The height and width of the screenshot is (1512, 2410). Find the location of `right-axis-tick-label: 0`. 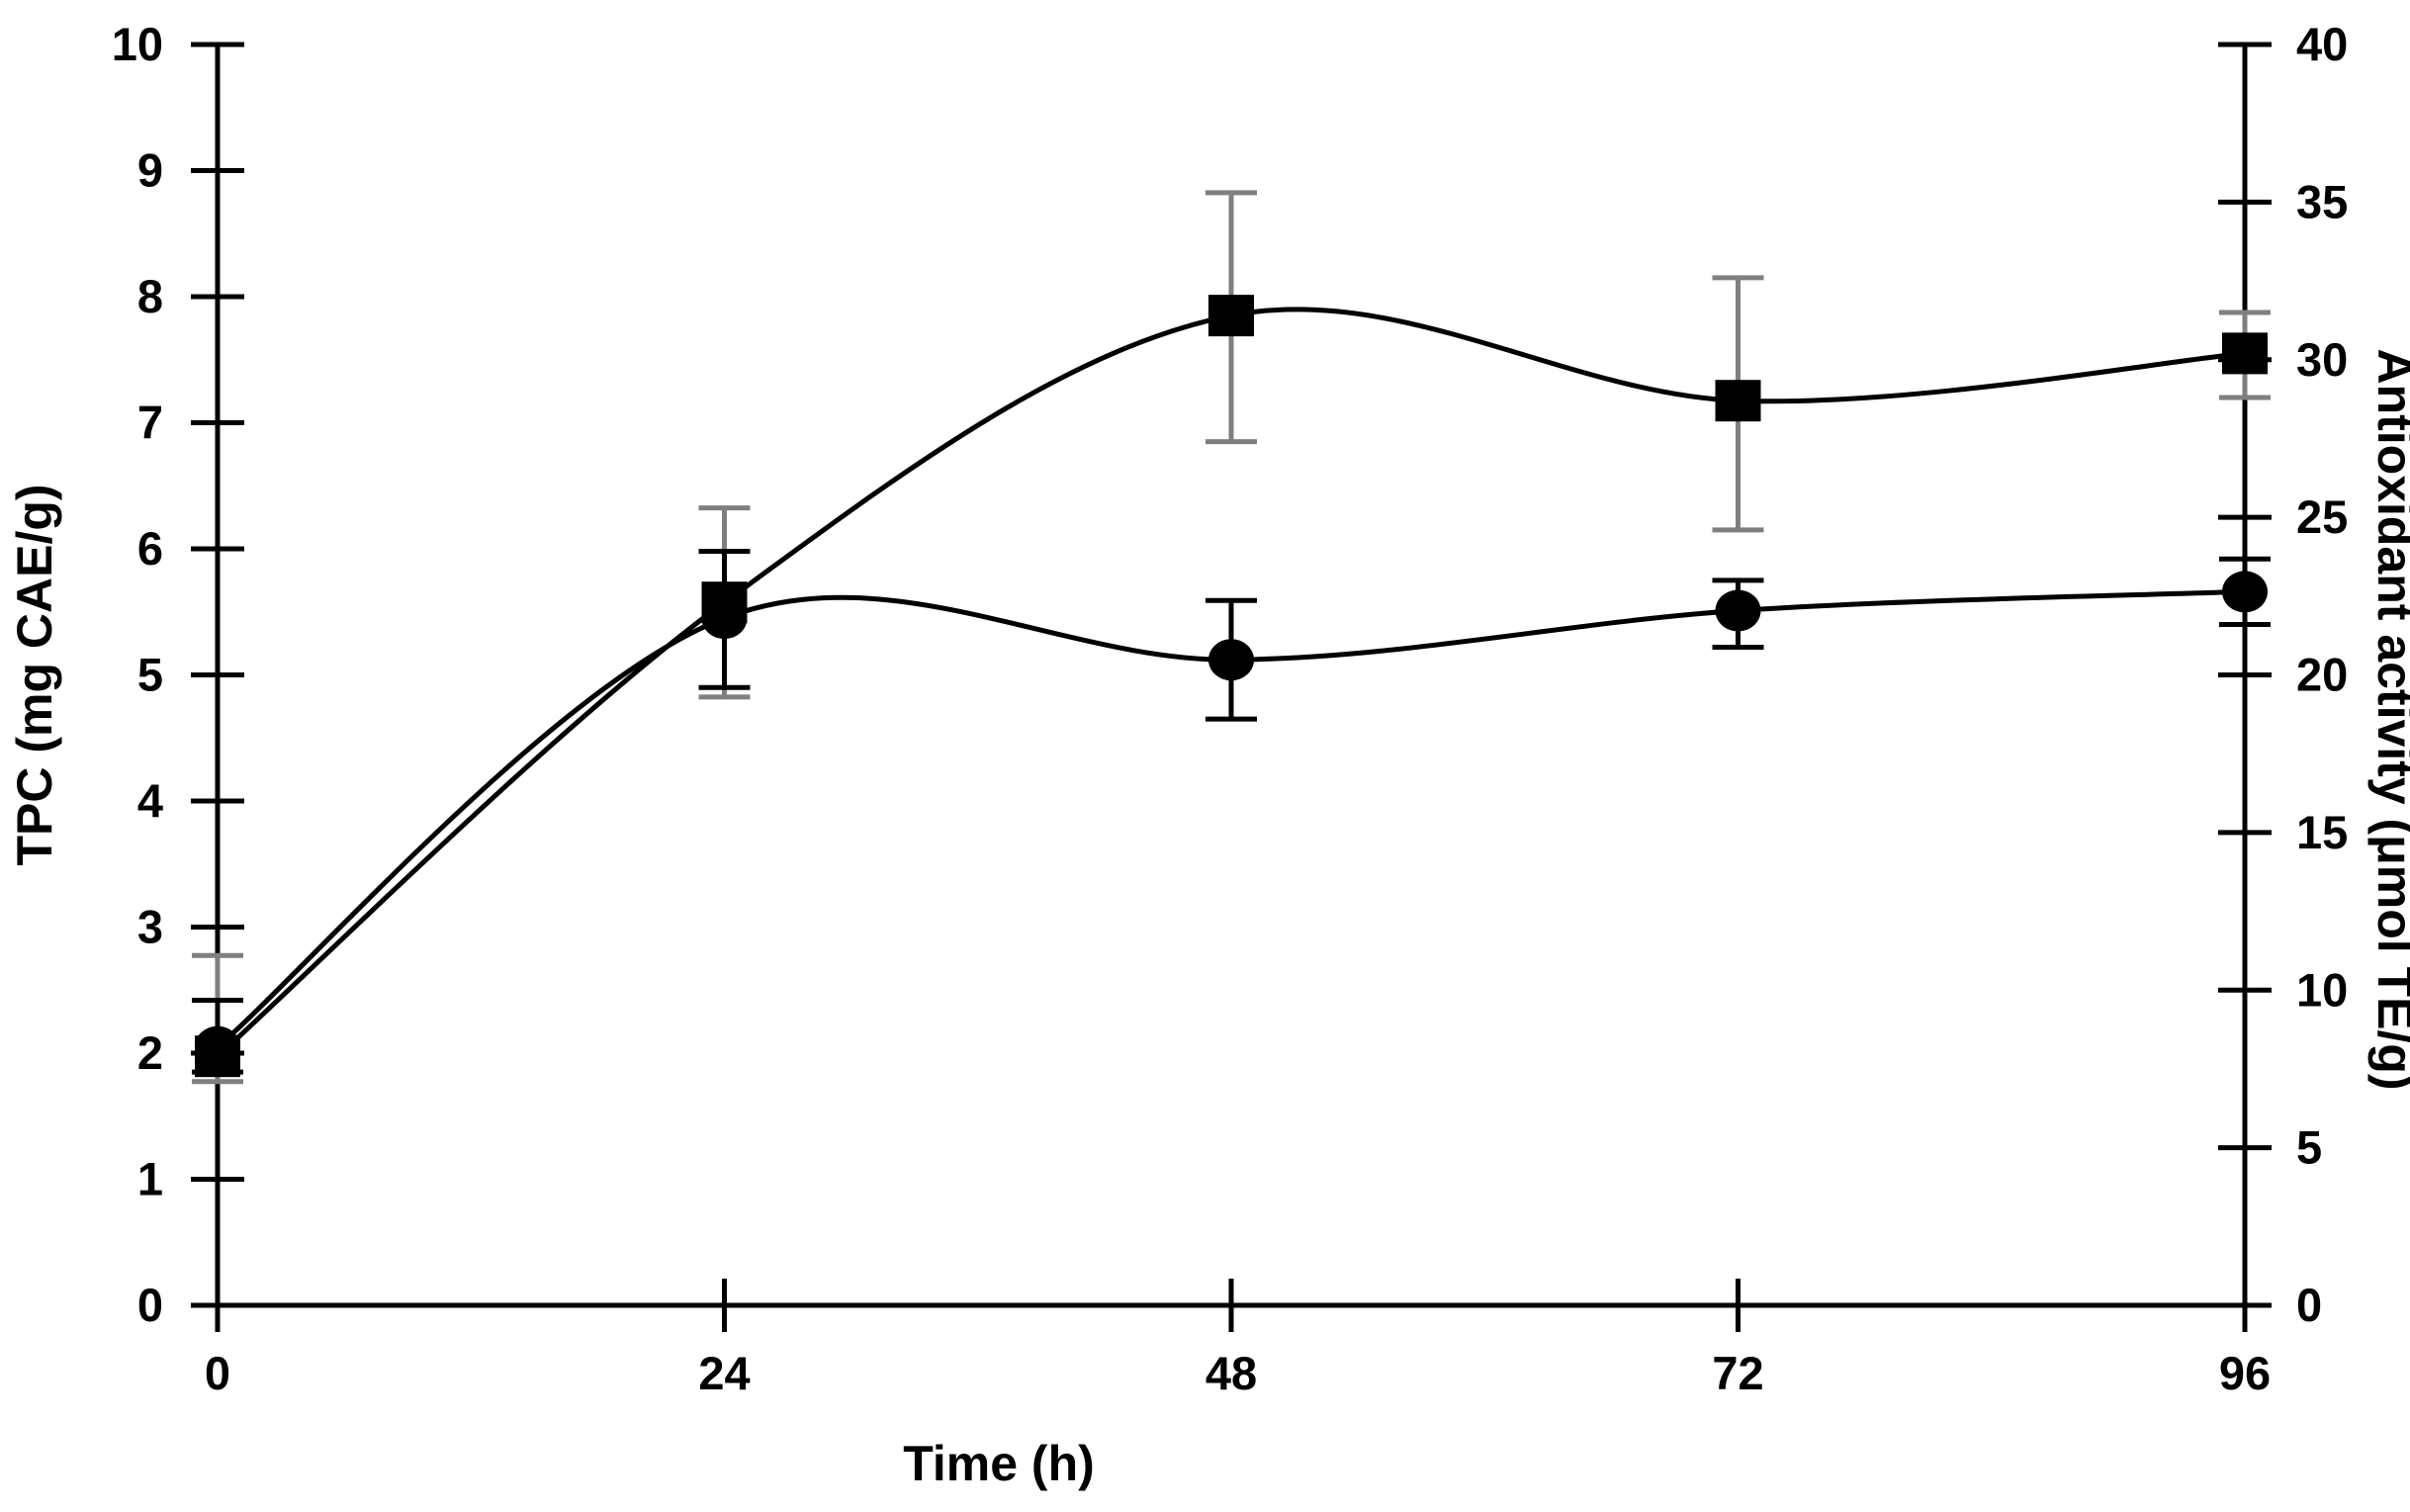

right-axis-tick-label: 0 is located at coordinates (2309, 1305).